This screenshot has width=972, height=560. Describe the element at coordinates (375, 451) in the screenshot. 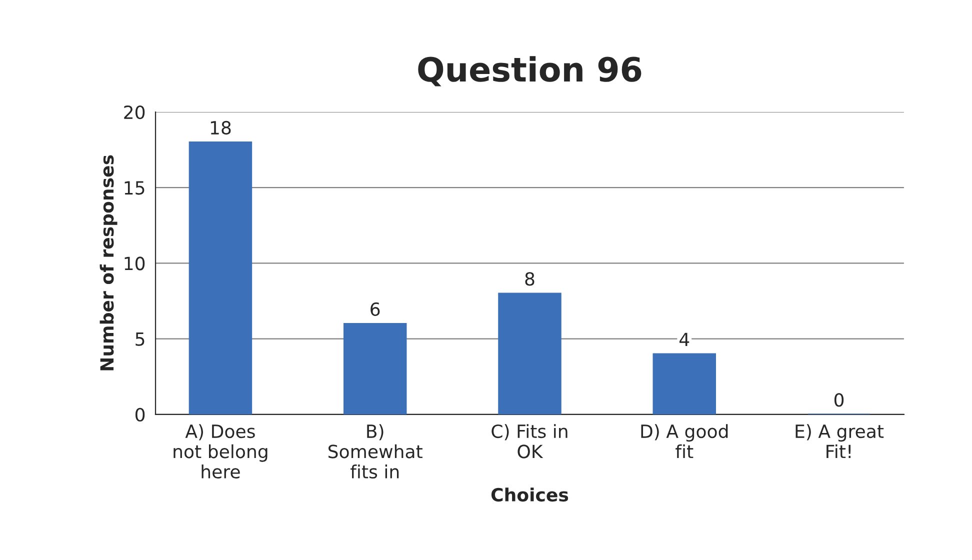

I see `x-tick-label: B) Somewhat fits in` at that location.